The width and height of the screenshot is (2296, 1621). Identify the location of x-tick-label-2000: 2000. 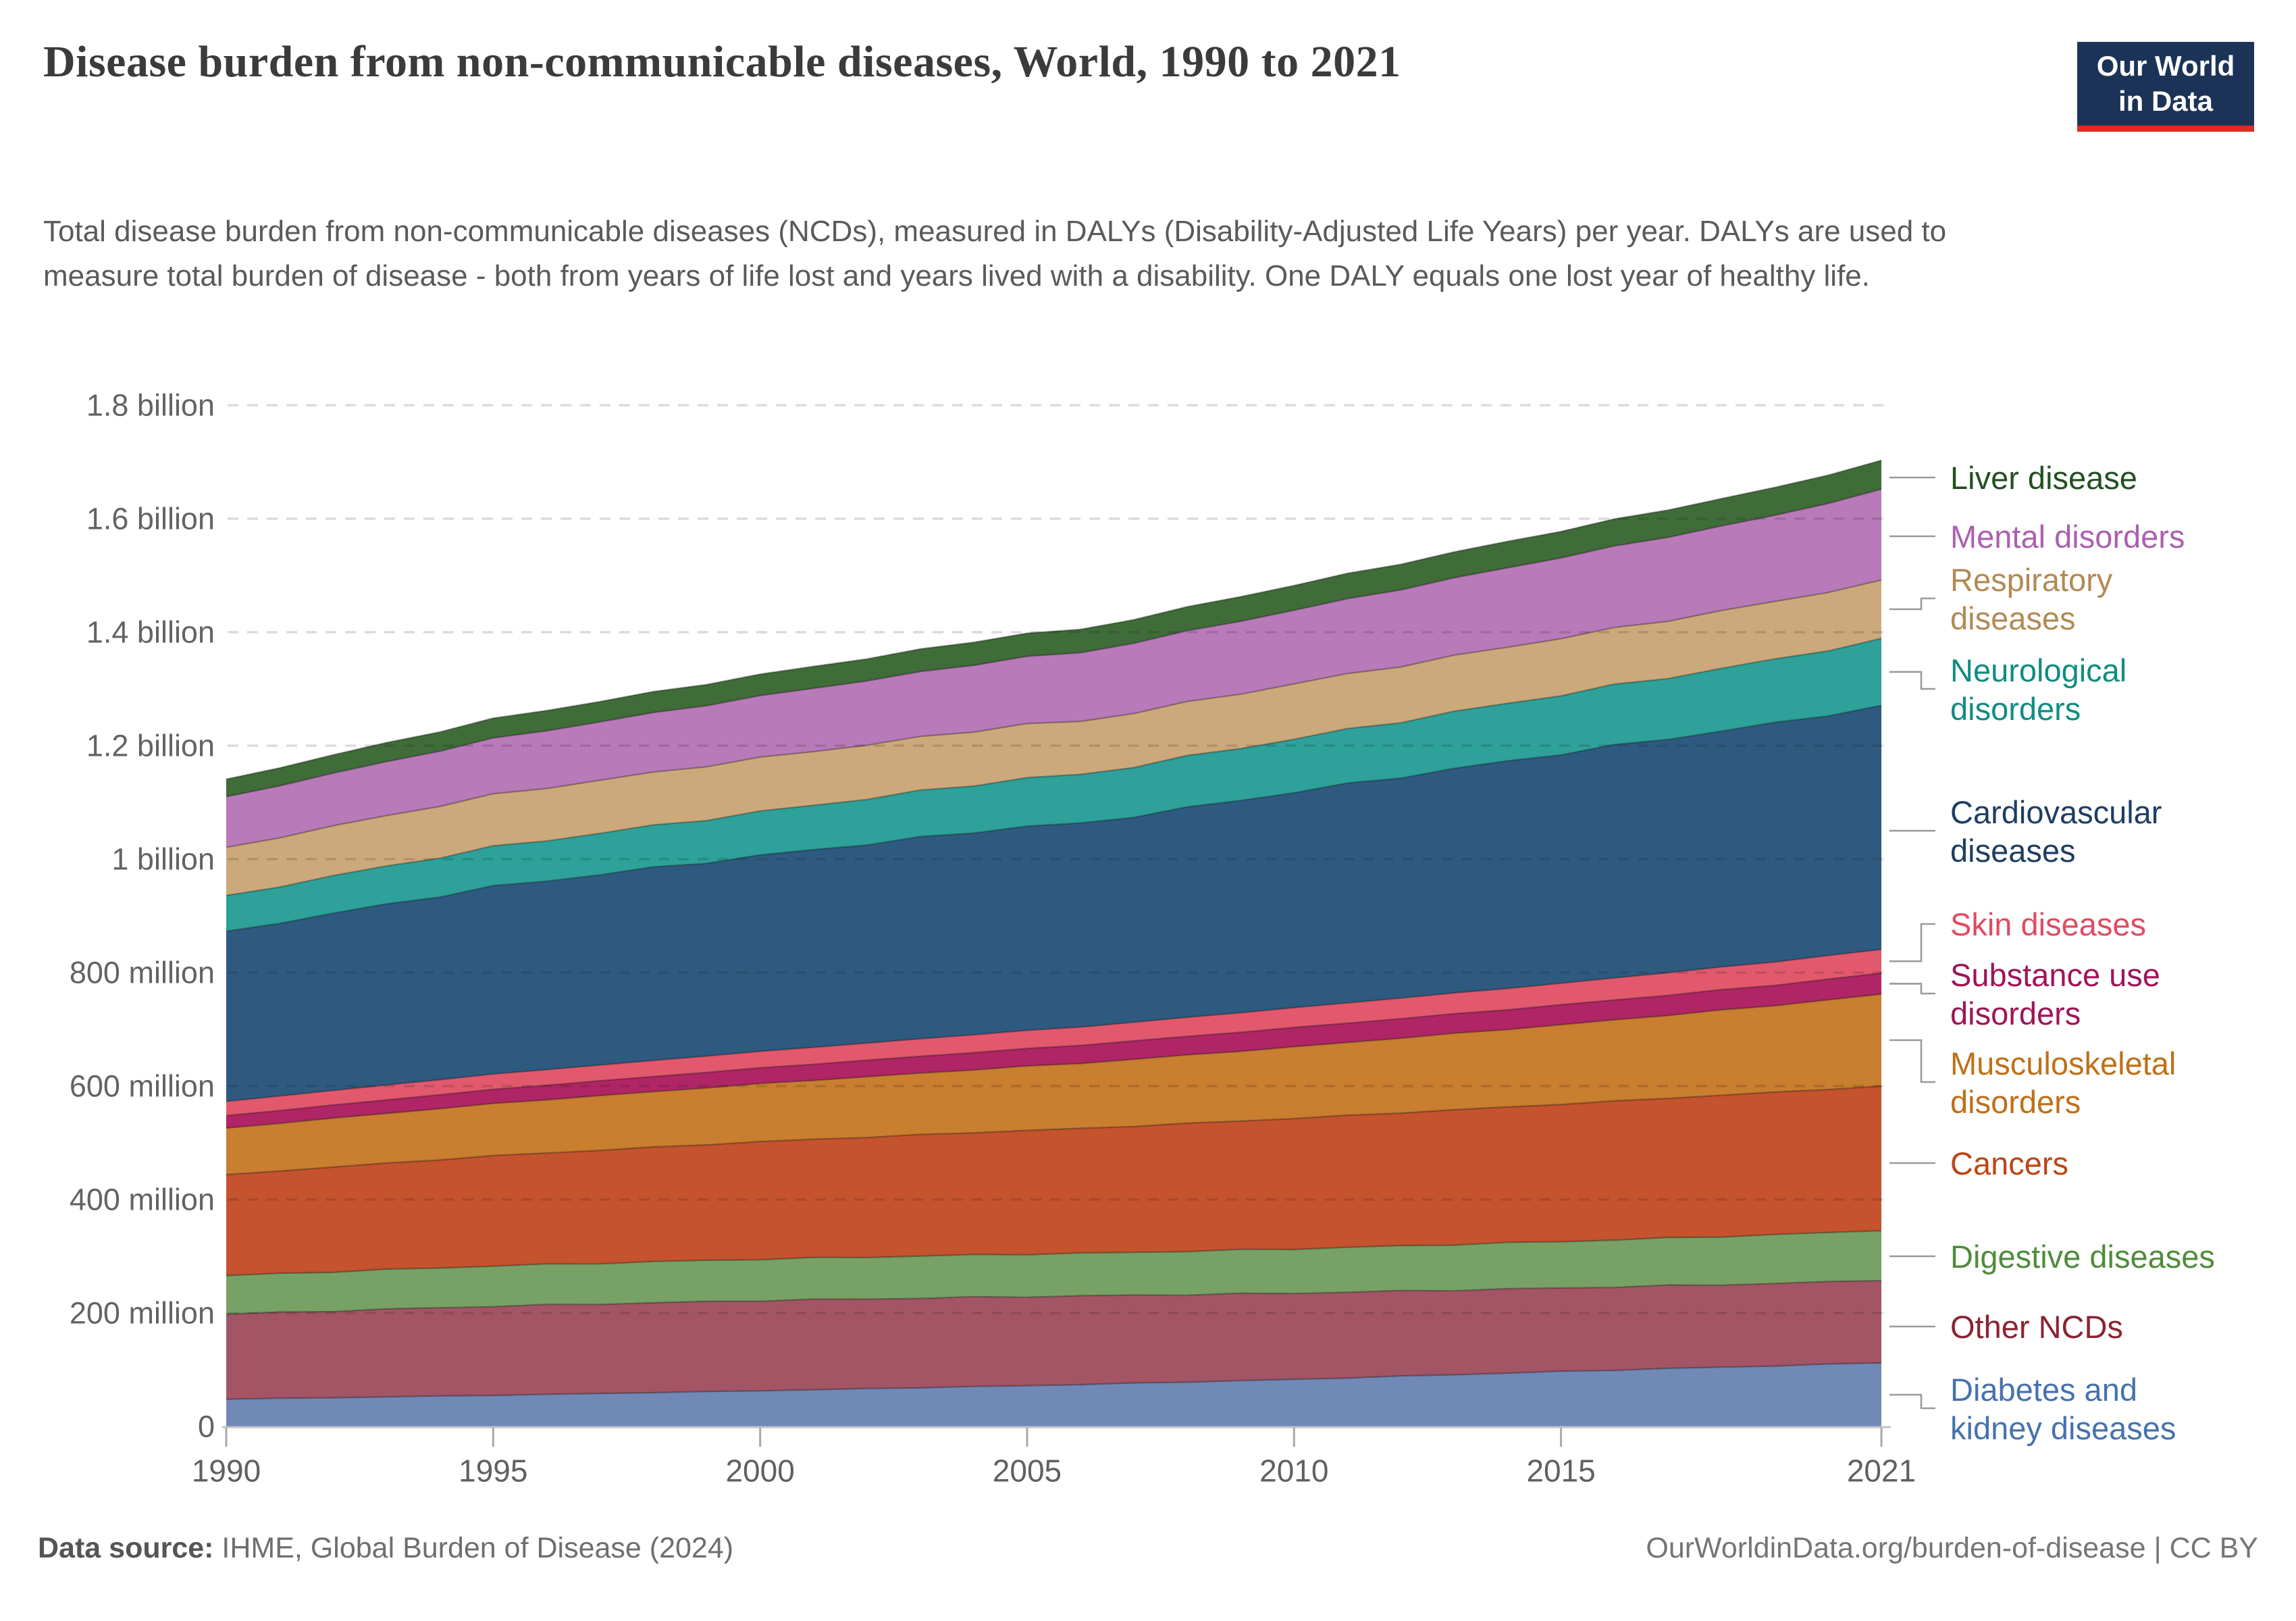
(759, 1471).